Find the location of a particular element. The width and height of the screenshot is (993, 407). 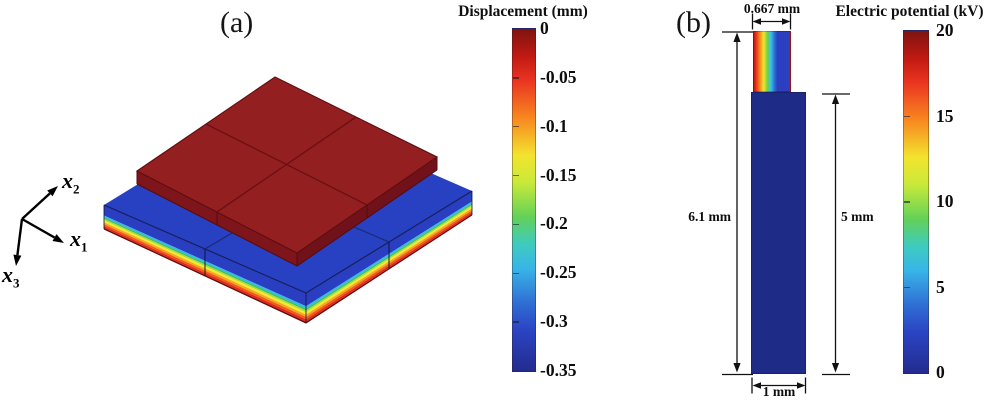

axis-label-x3: x3 is located at coordinates (11, 276).